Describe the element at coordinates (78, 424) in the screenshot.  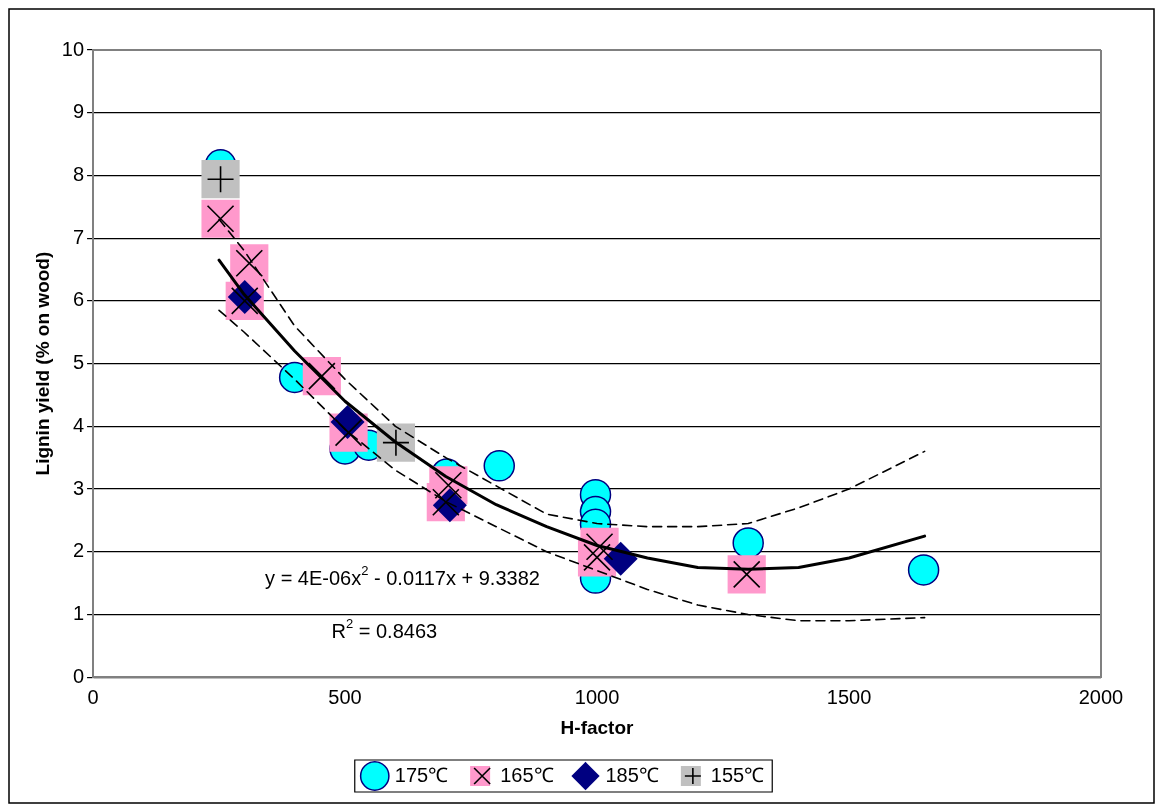
I see `y-tick-label: 4` at that location.